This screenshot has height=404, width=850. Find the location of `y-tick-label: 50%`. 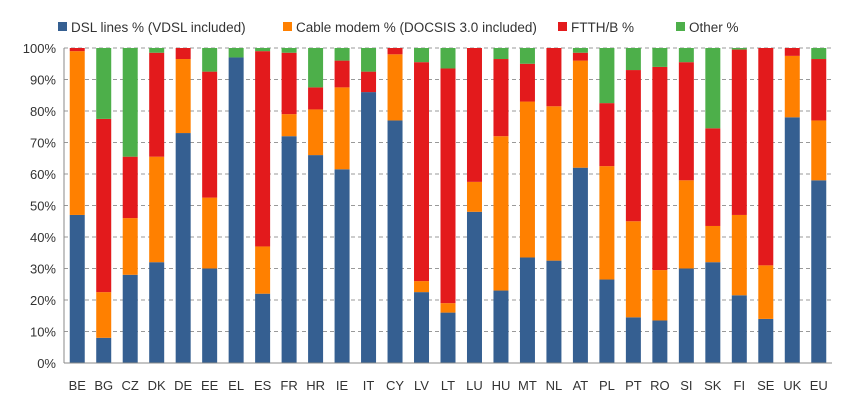

y-tick-label: 50% is located at coordinates (43, 206).